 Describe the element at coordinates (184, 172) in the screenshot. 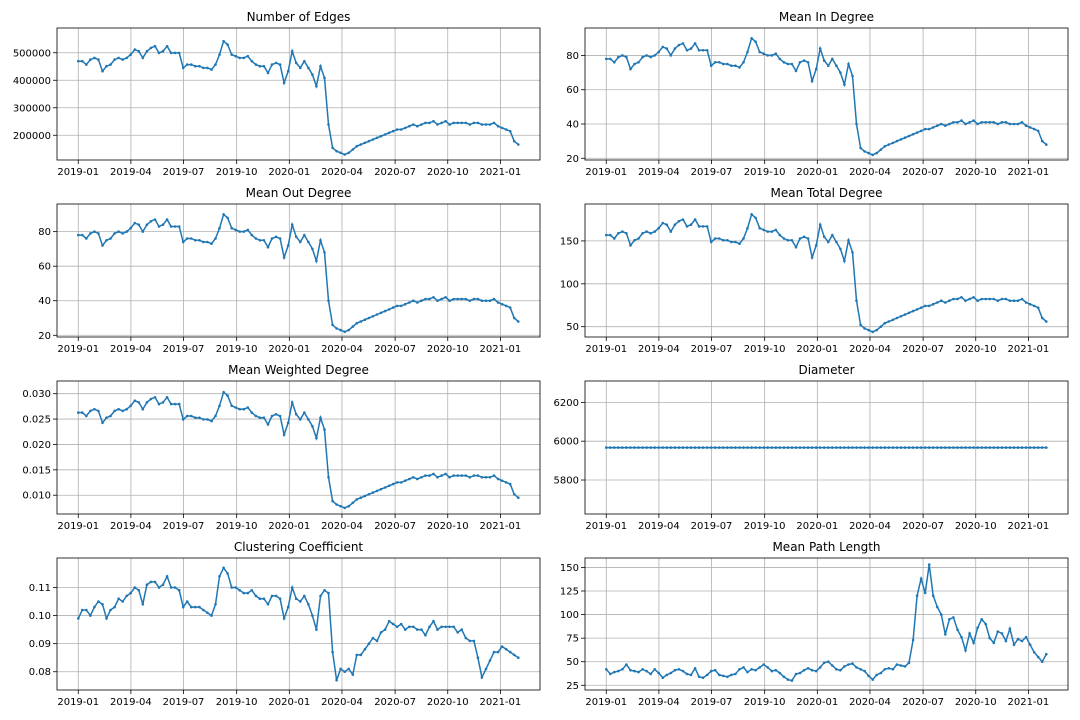

I see `x-tick-label: 2019-07` at that location.